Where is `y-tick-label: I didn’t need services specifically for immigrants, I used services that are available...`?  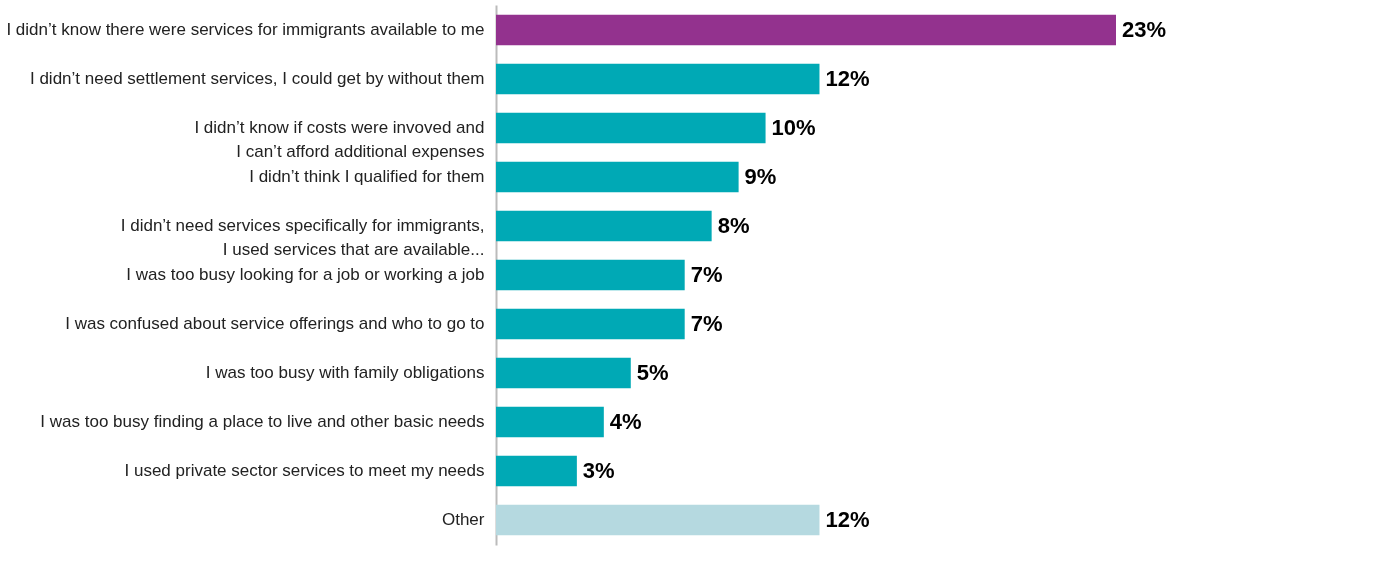 y-tick-label: I didn’t need services specifically for immigrants, I used services that are available... is located at coordinates (302, 237).